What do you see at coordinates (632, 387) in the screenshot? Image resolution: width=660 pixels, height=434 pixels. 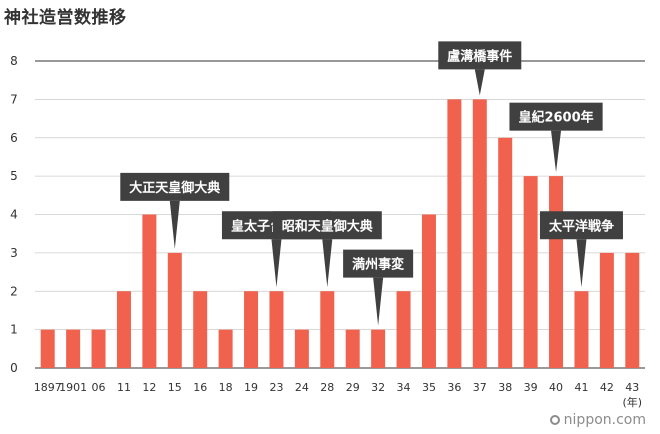 I see `x-tick-label: 43` at bounding box center [632, 387].